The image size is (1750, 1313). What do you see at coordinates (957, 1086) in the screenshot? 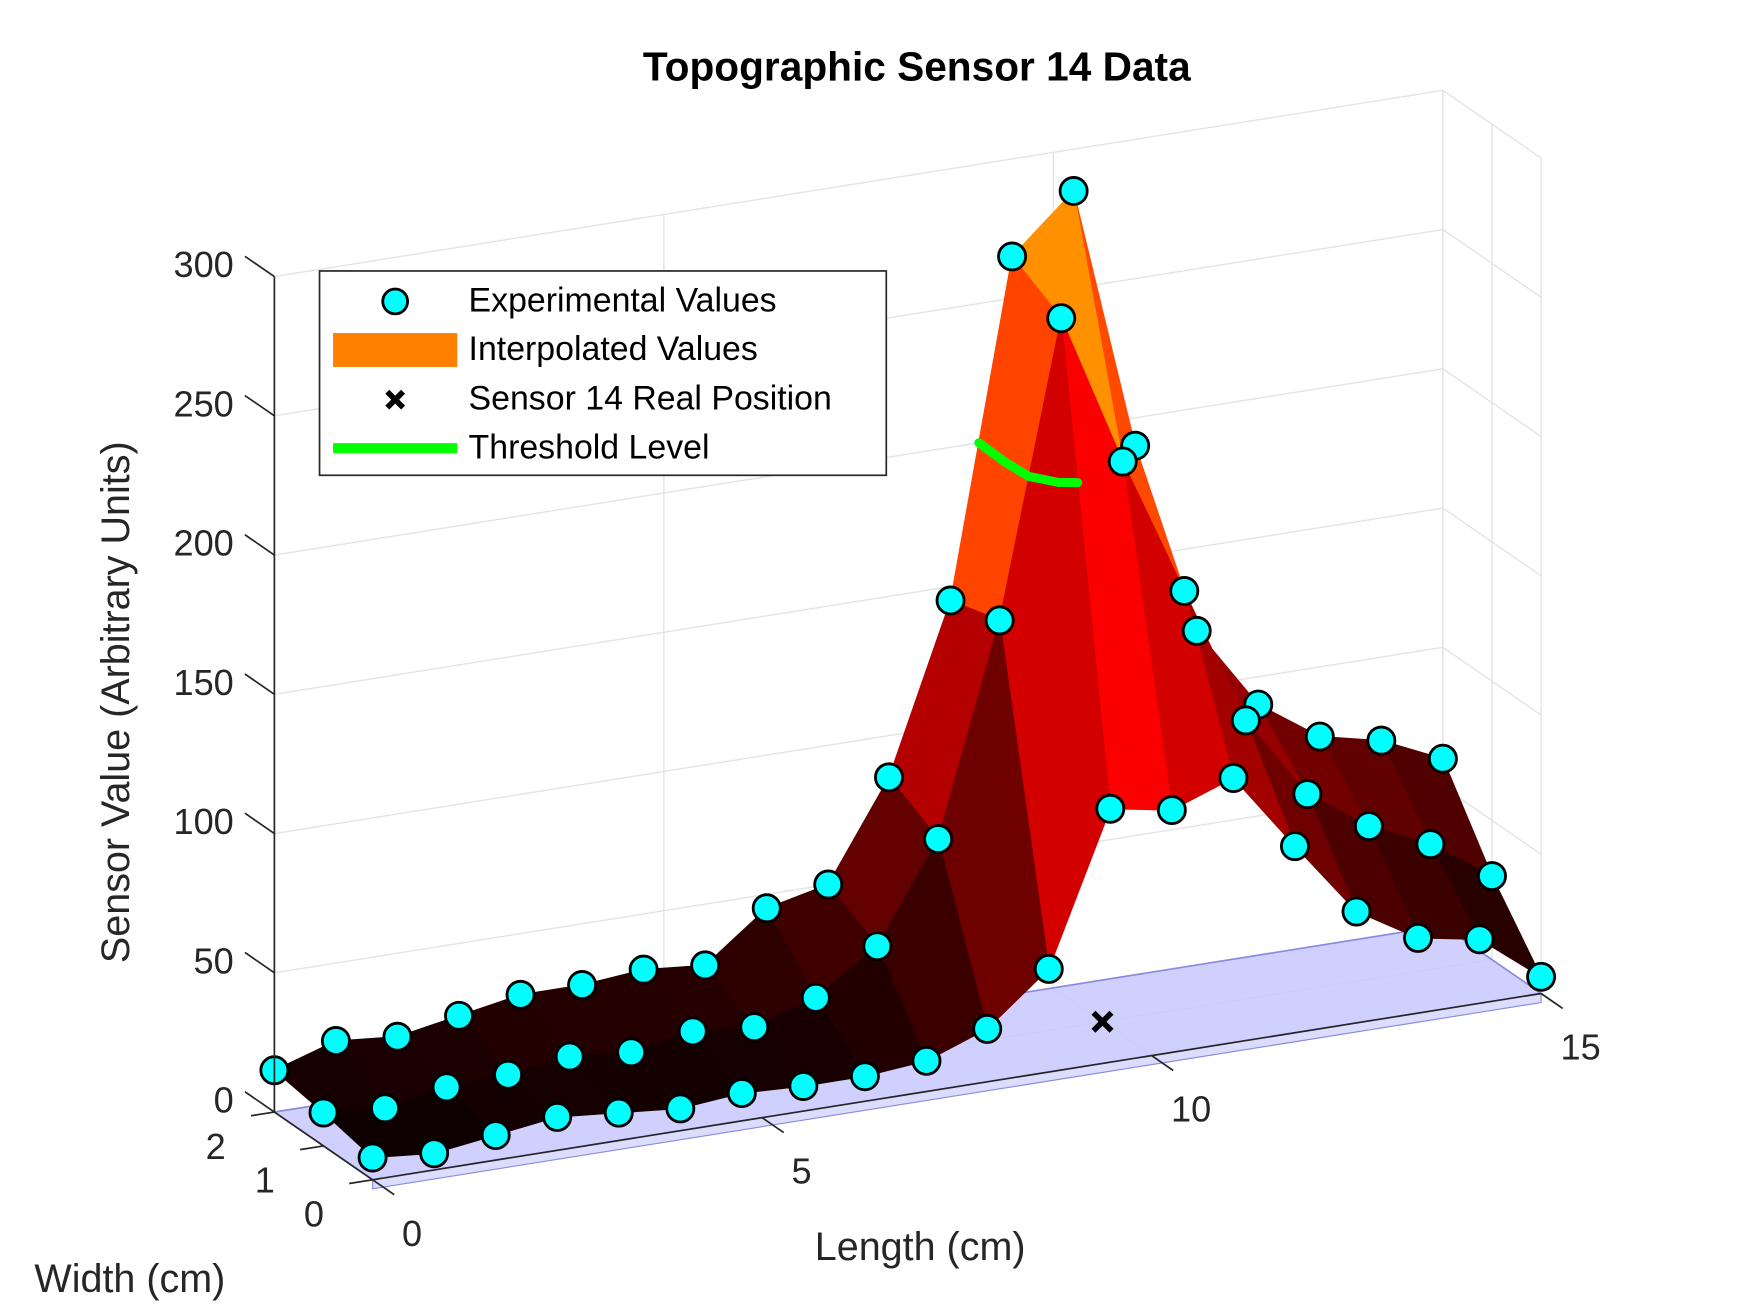
I see `x-axis-line` at bounding box center [957, 1086].